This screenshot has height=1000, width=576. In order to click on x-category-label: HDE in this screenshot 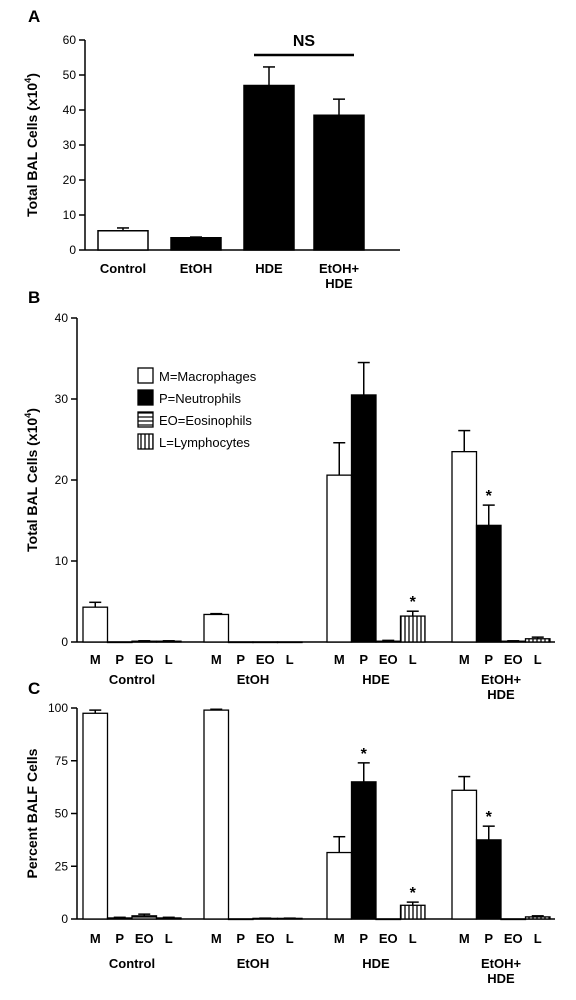, I will do `click(269, 268)`.